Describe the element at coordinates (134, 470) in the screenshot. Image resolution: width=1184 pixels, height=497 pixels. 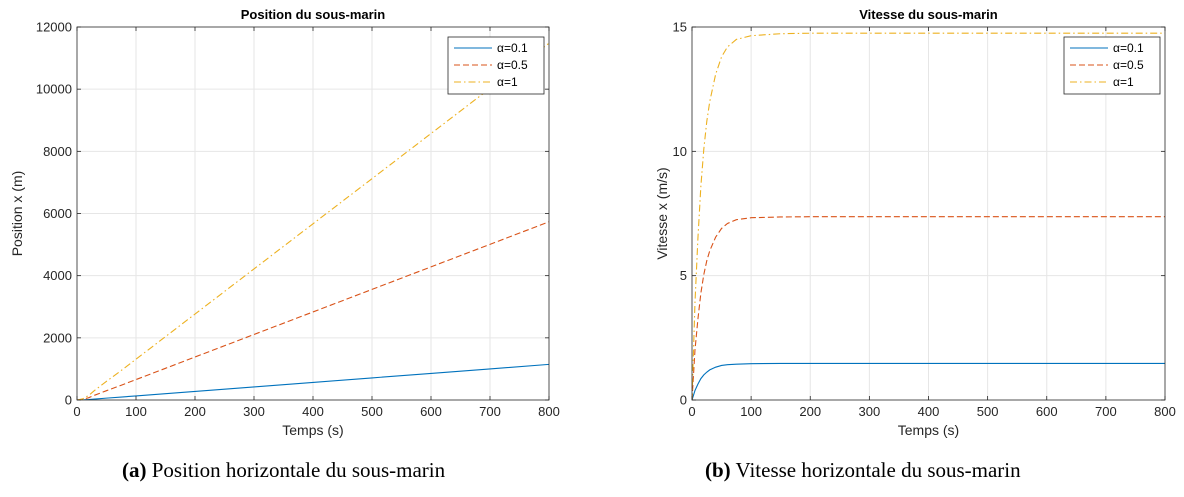
I see `caption-a-label: (a)` at that location.